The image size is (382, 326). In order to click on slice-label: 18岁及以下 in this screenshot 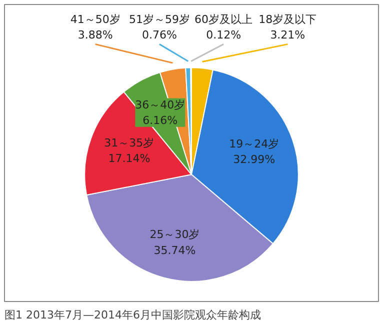, I will do `click(287, 19)`.